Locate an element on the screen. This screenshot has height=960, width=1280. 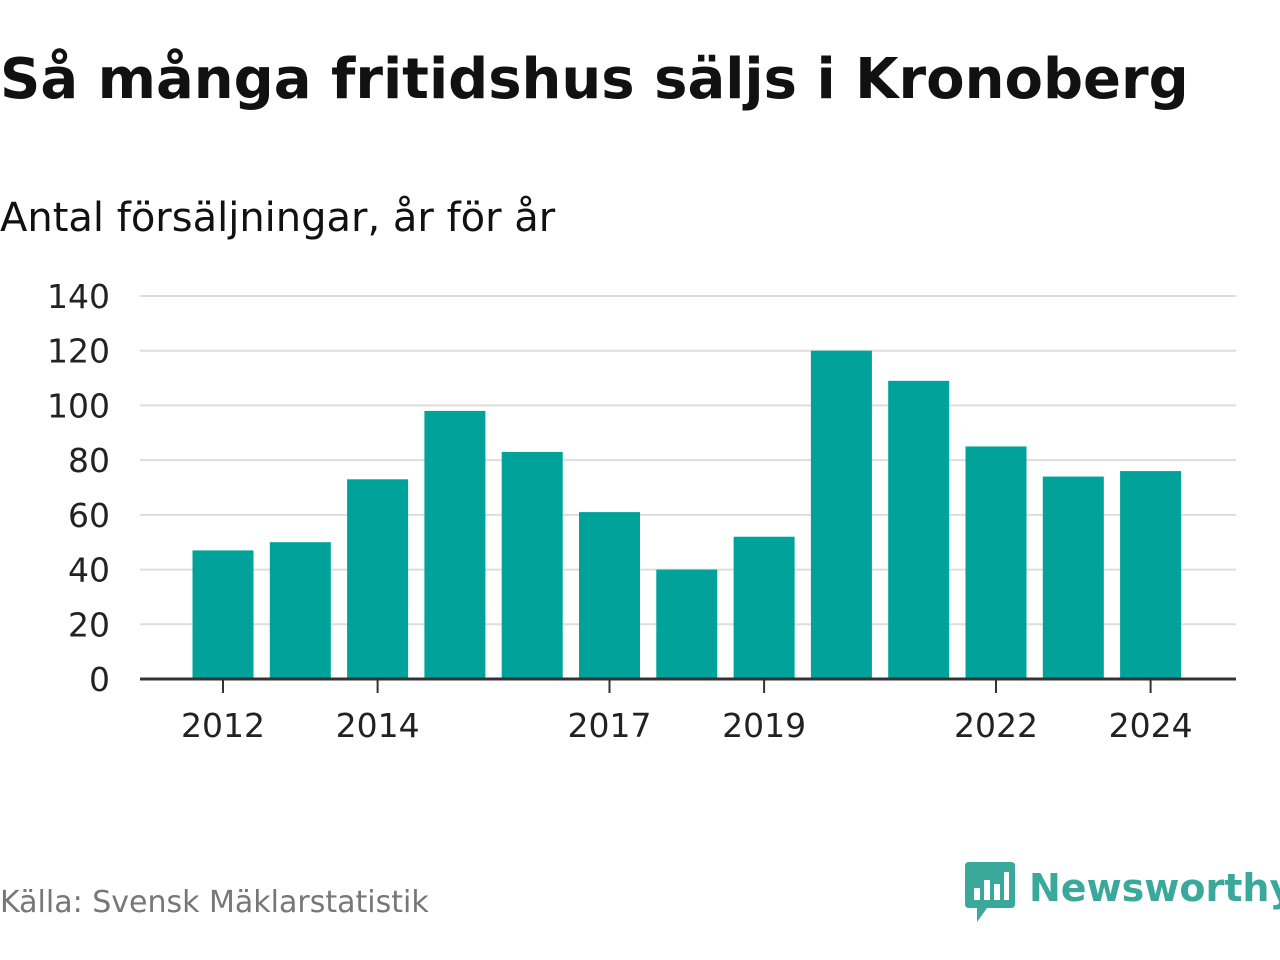
newsworthy-logo: Newsworthy is located at coordinates (1122, 897).